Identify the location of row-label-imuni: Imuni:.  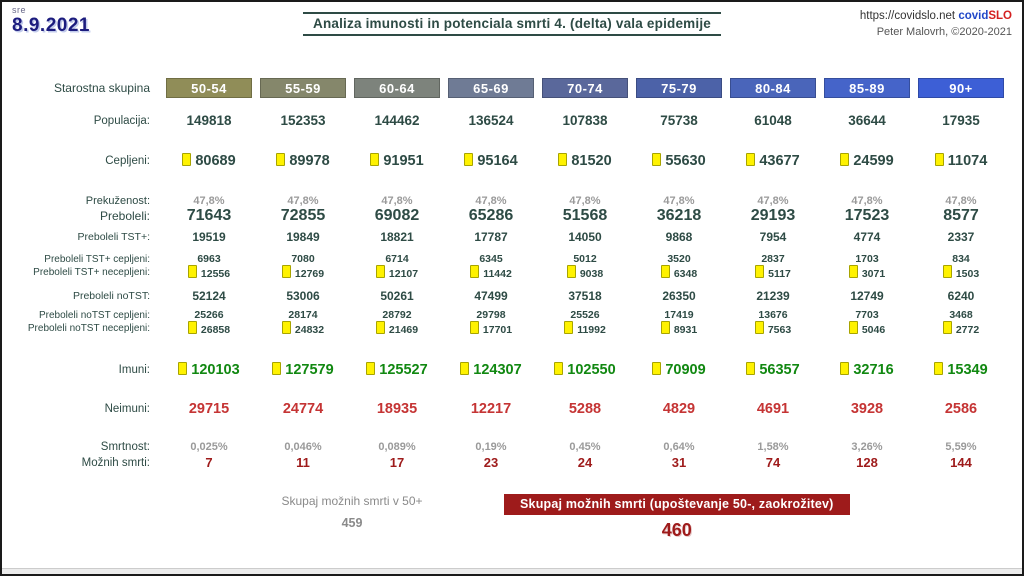
(134, 370).